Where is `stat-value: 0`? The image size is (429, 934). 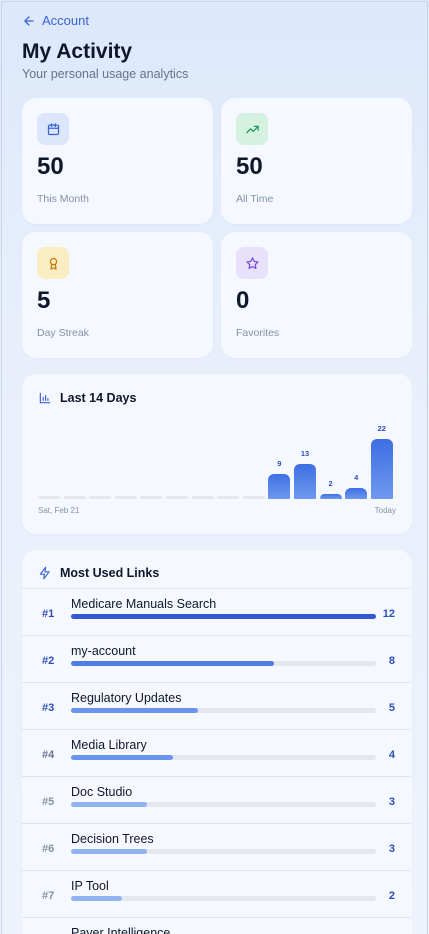
stat-value: 0 is located at coordinates (243, 300).